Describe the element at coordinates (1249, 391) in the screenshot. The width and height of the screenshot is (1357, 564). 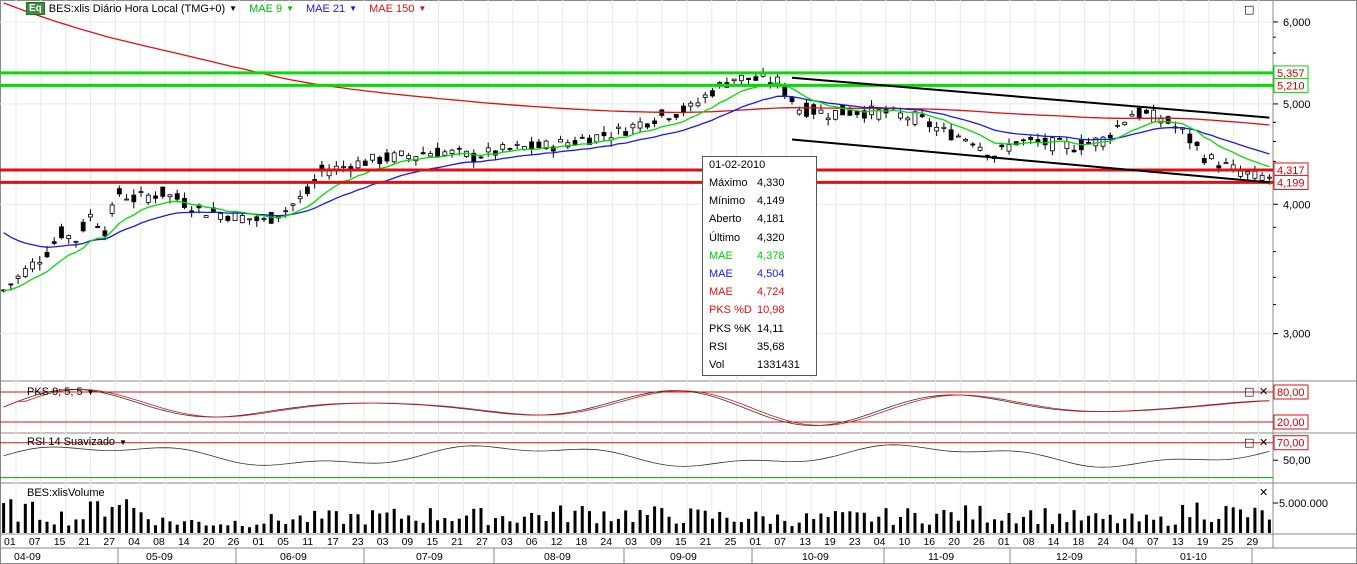
I see `pks-maximize-icon: □` at that location.